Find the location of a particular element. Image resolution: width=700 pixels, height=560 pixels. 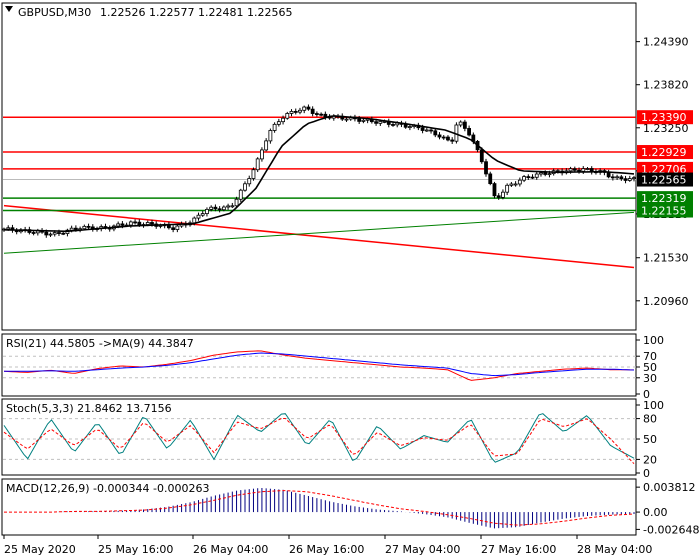

collapse-triangle-icon is located at coordinates (9, 9).